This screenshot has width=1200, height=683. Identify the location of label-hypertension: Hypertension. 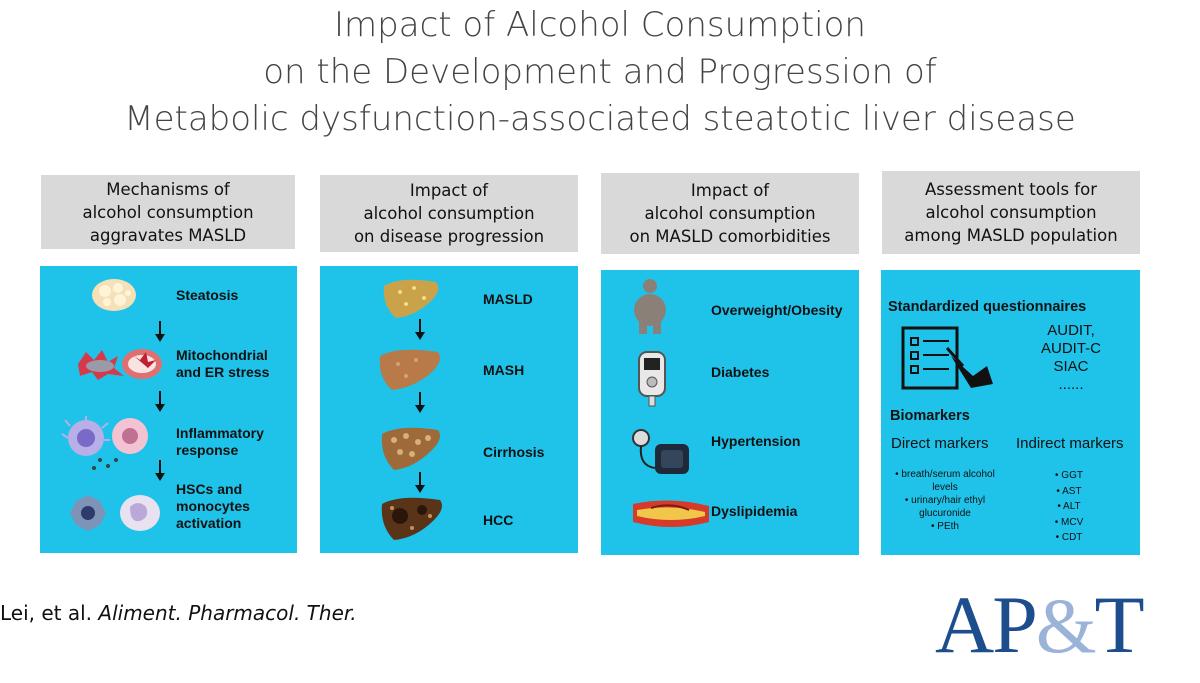
(756, 441).